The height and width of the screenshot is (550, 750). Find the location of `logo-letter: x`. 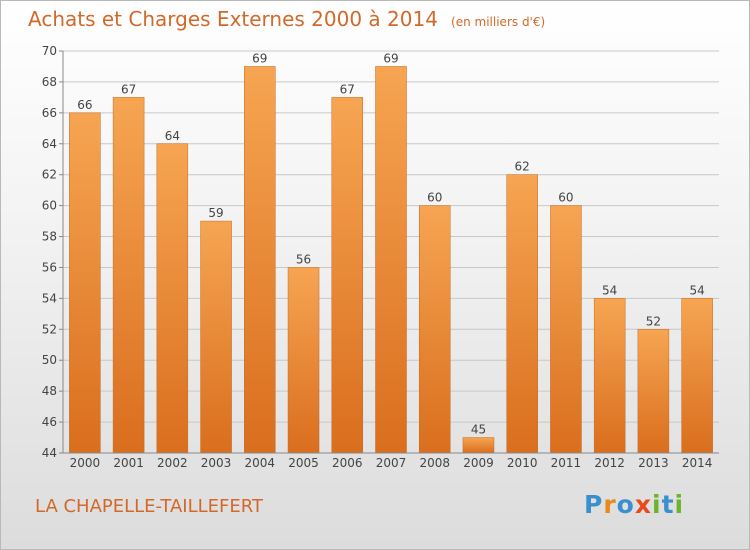

logo-letter: x is located at coordinates (643, 504).